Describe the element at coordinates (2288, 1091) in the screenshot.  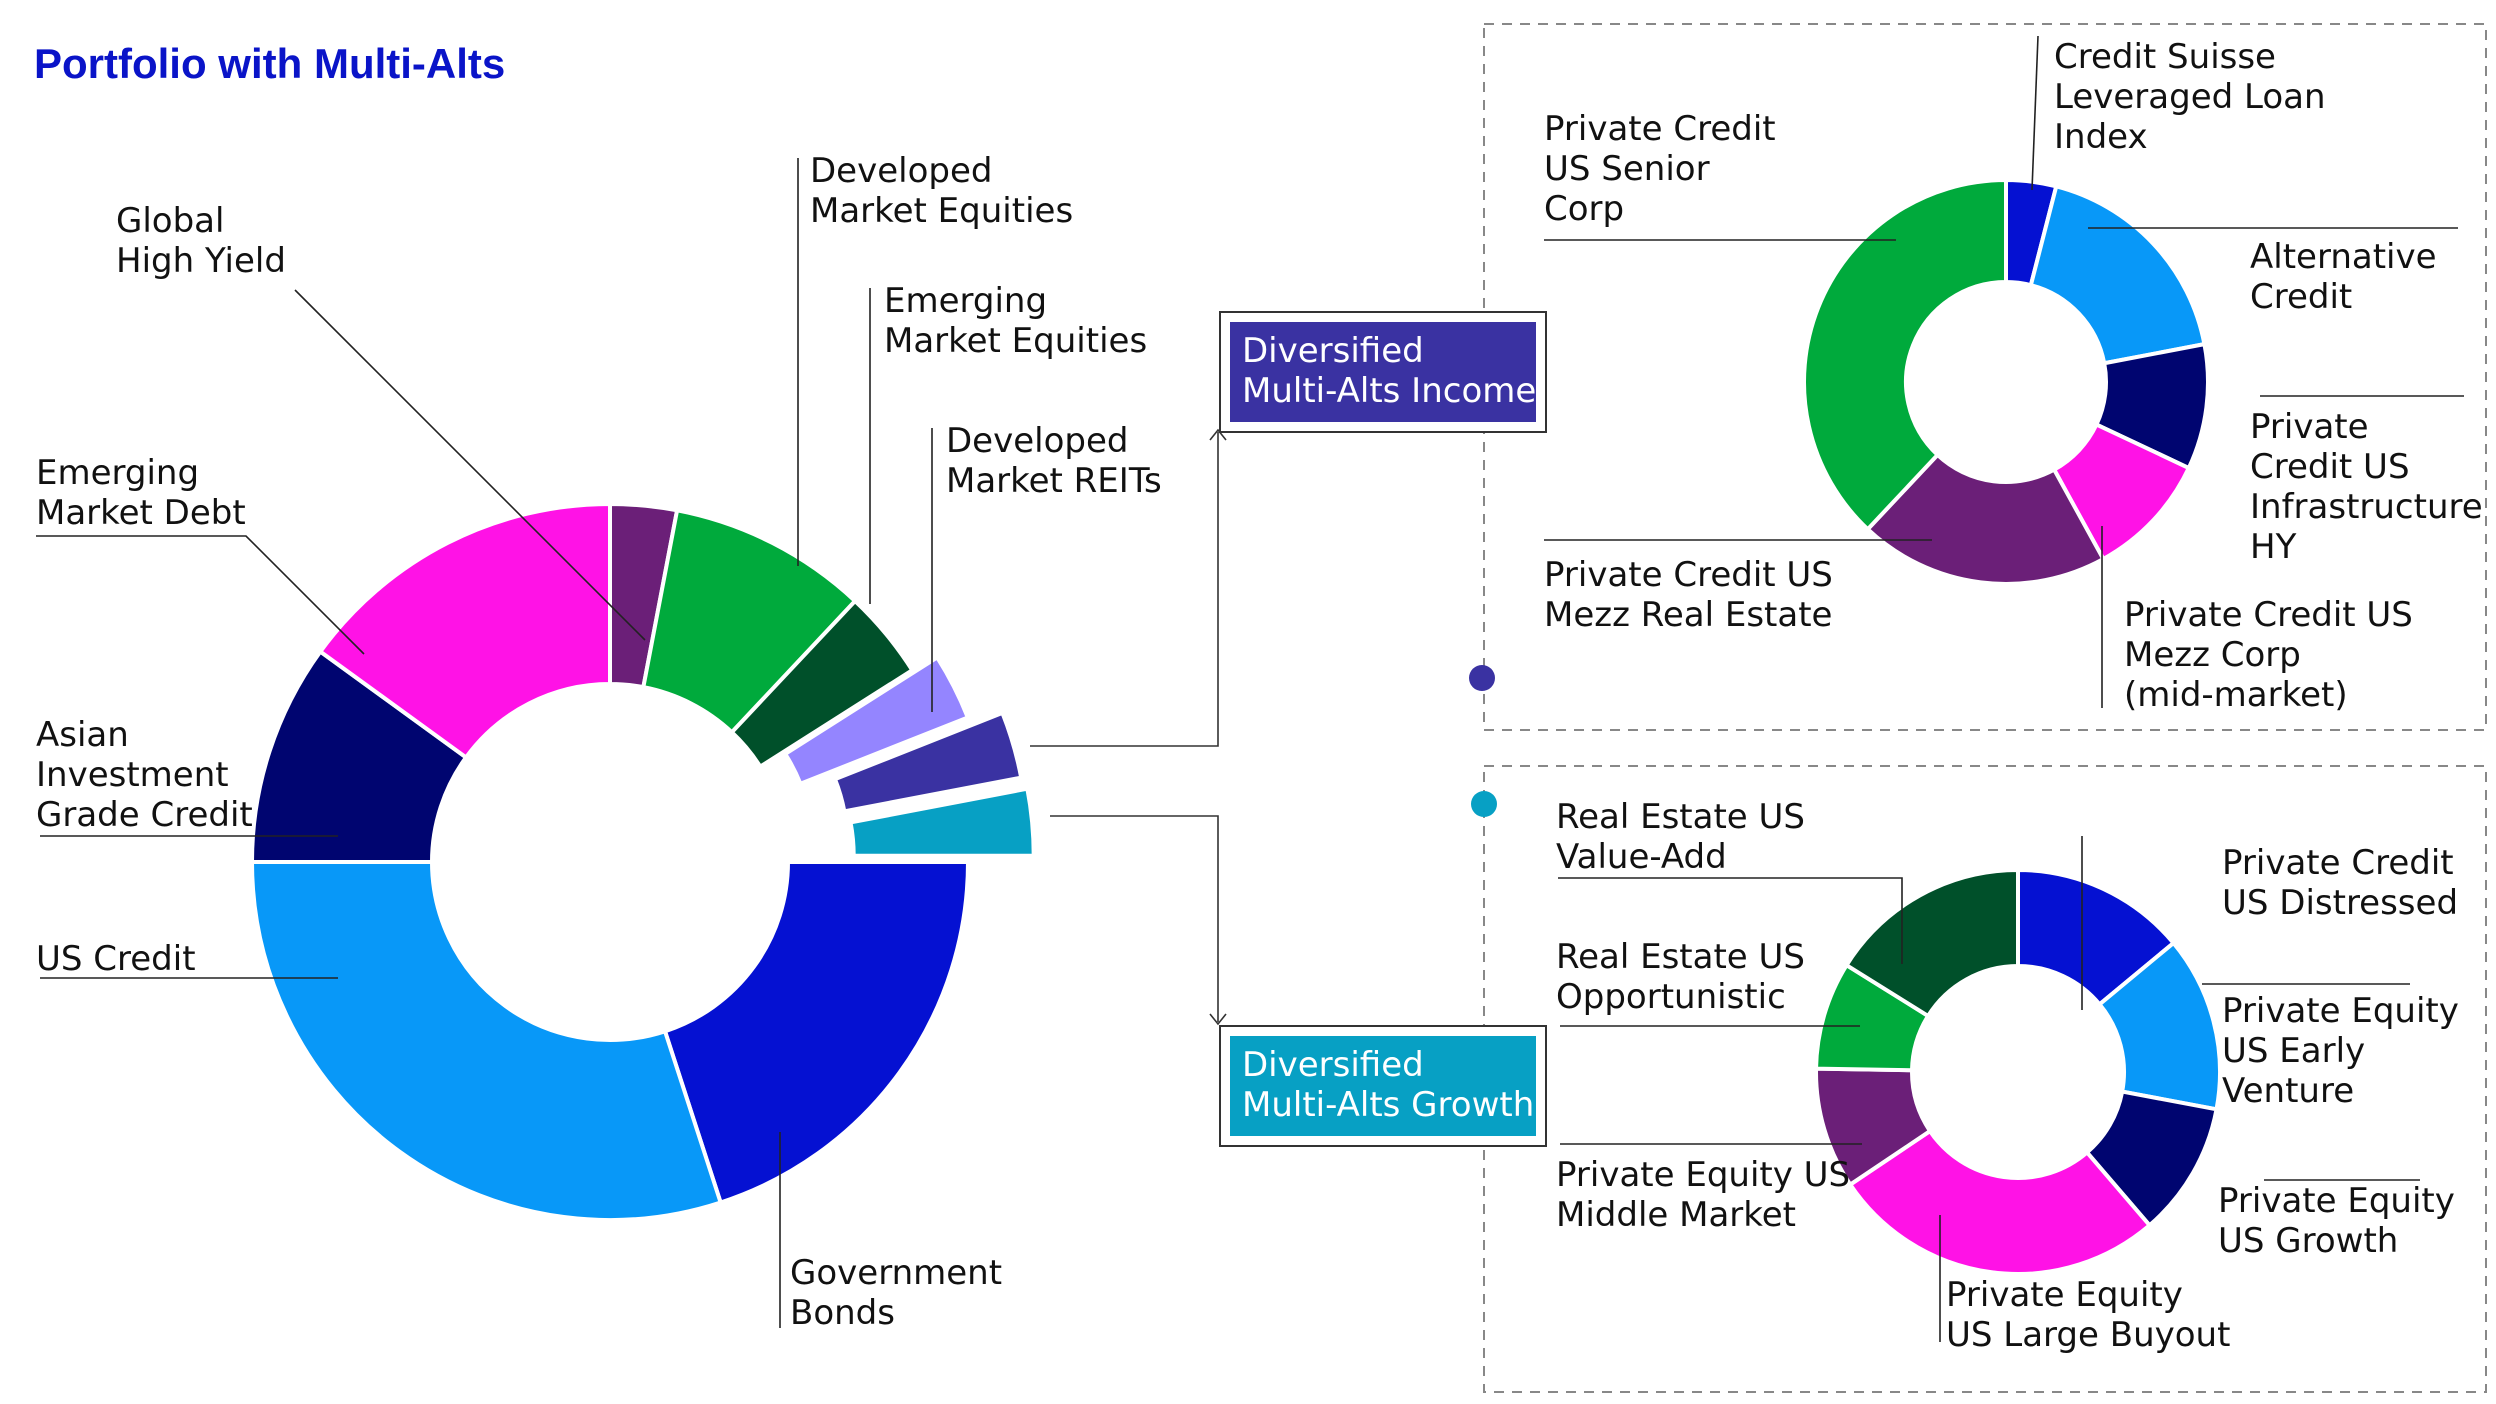
I see `slice-label-line: Venture` at that location.